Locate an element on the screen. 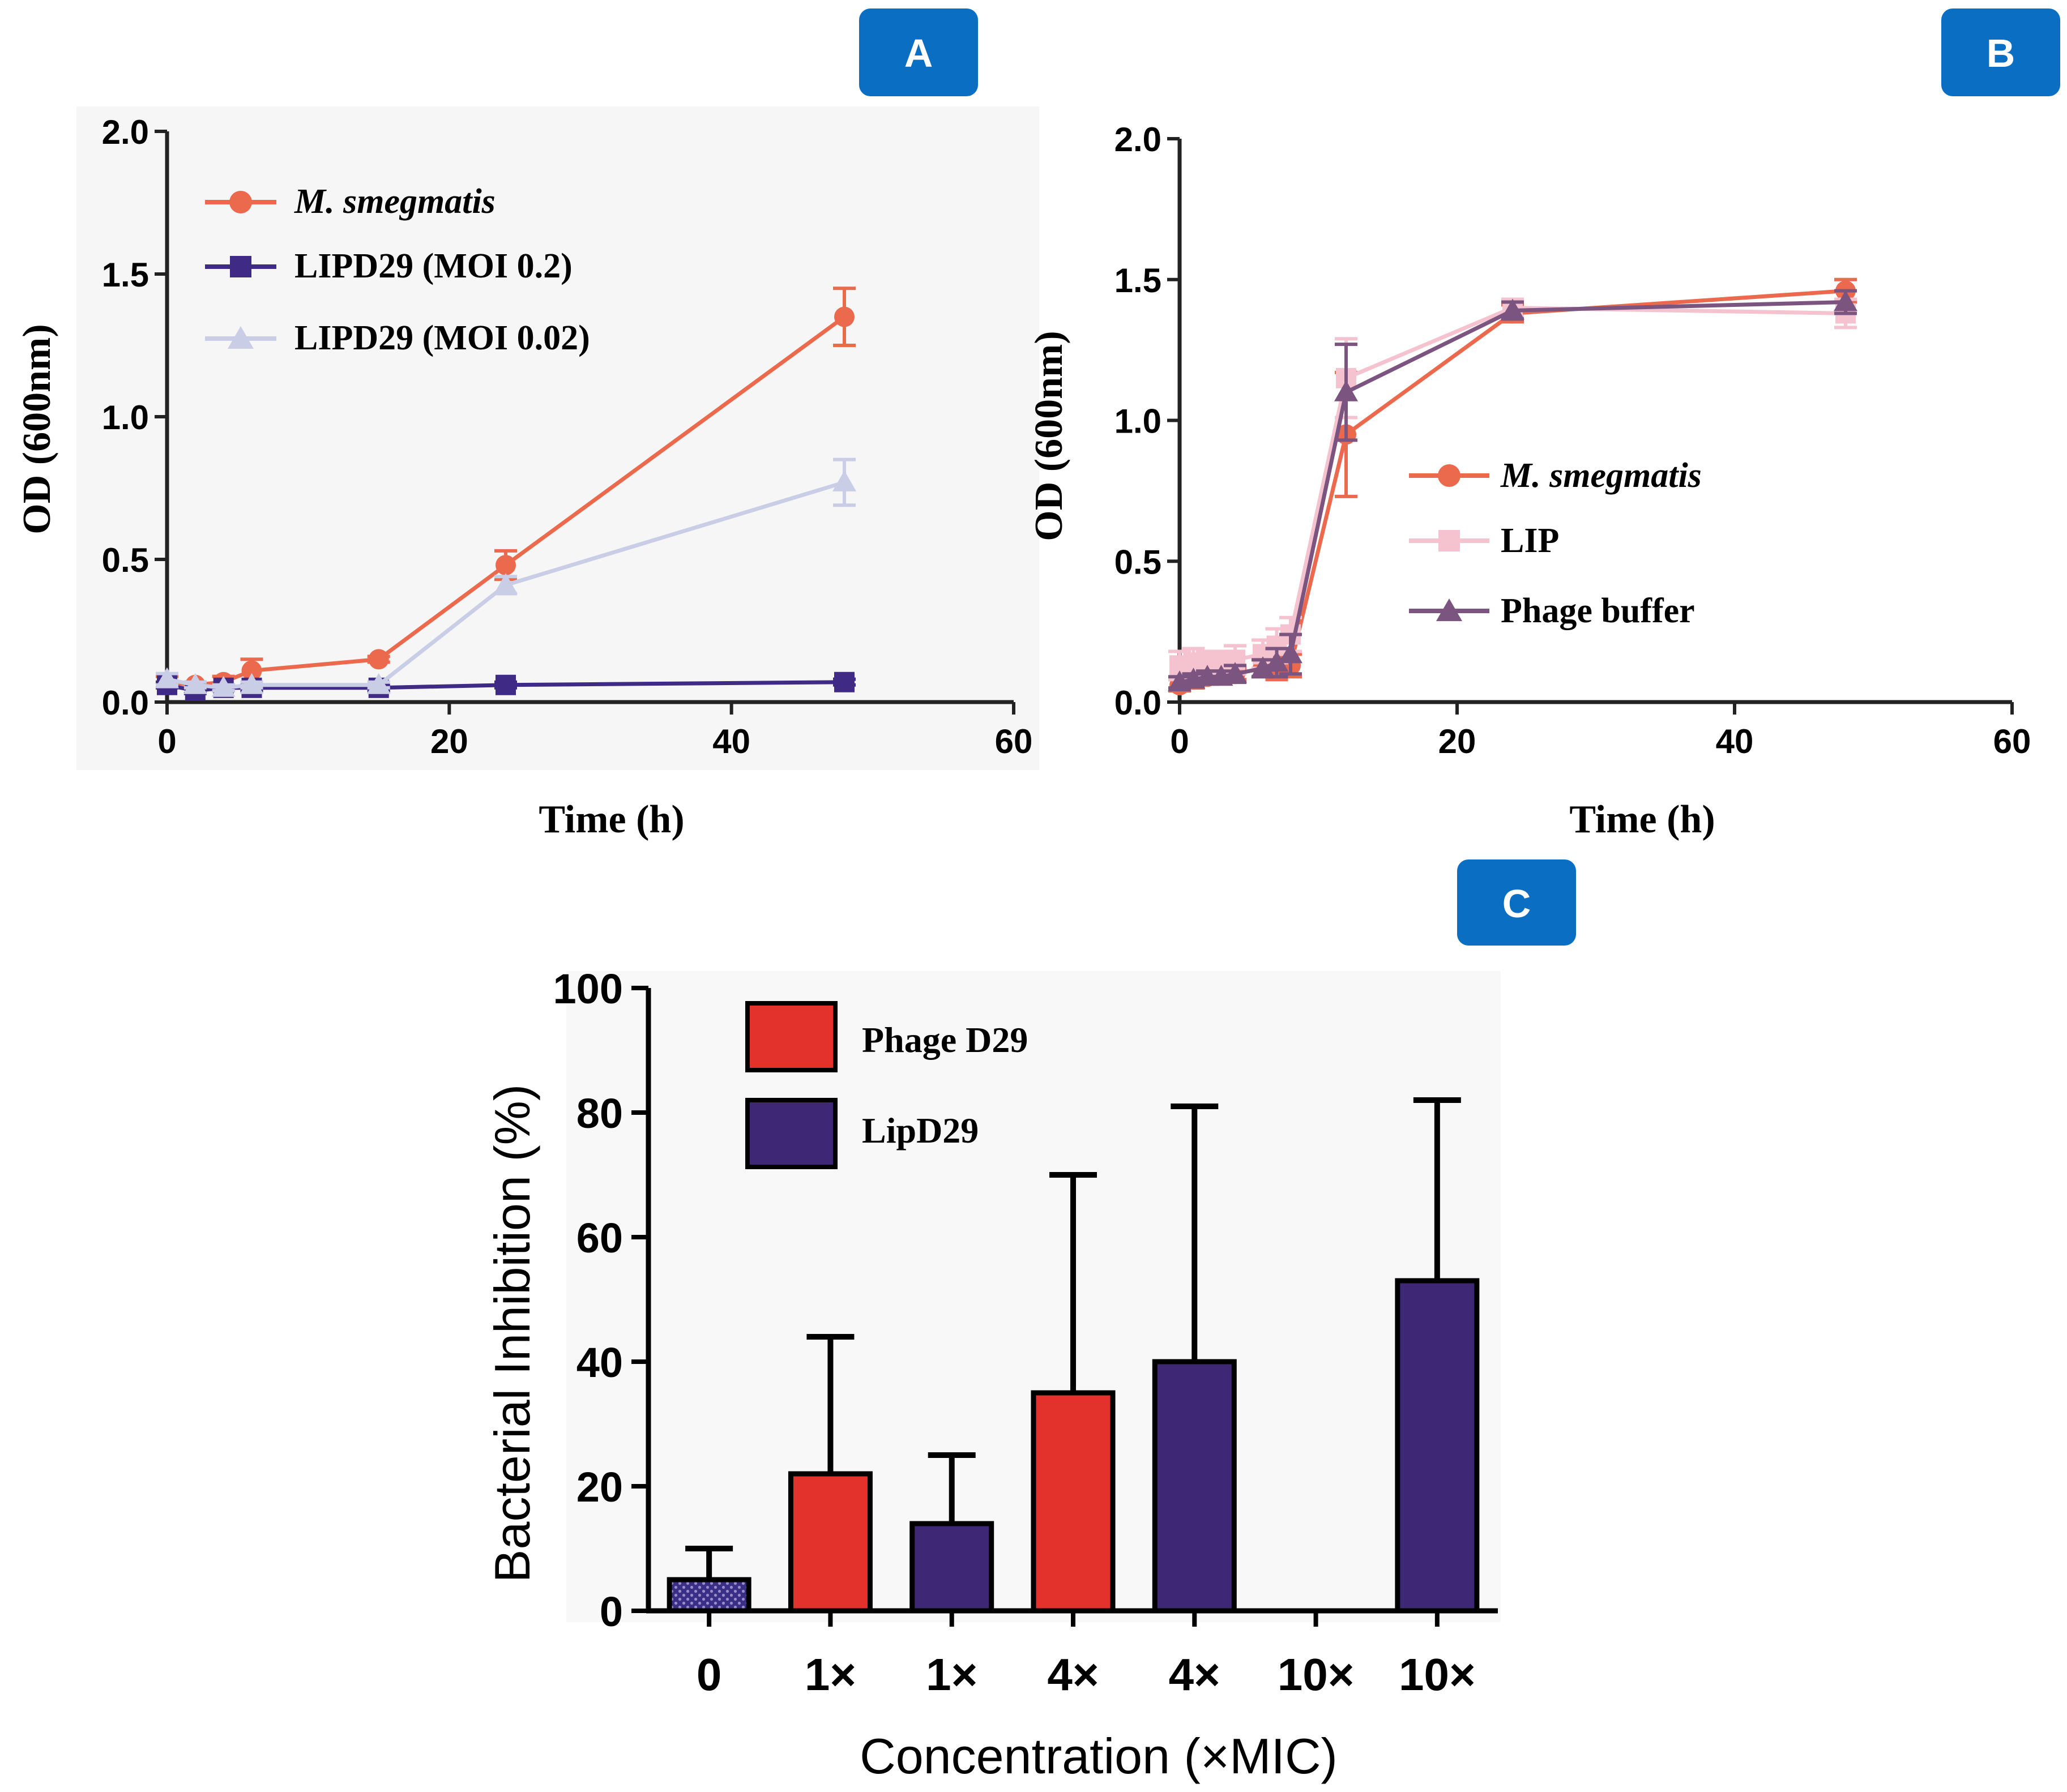  legend-label-lip: LIP is located at coordinates (1530, 540).